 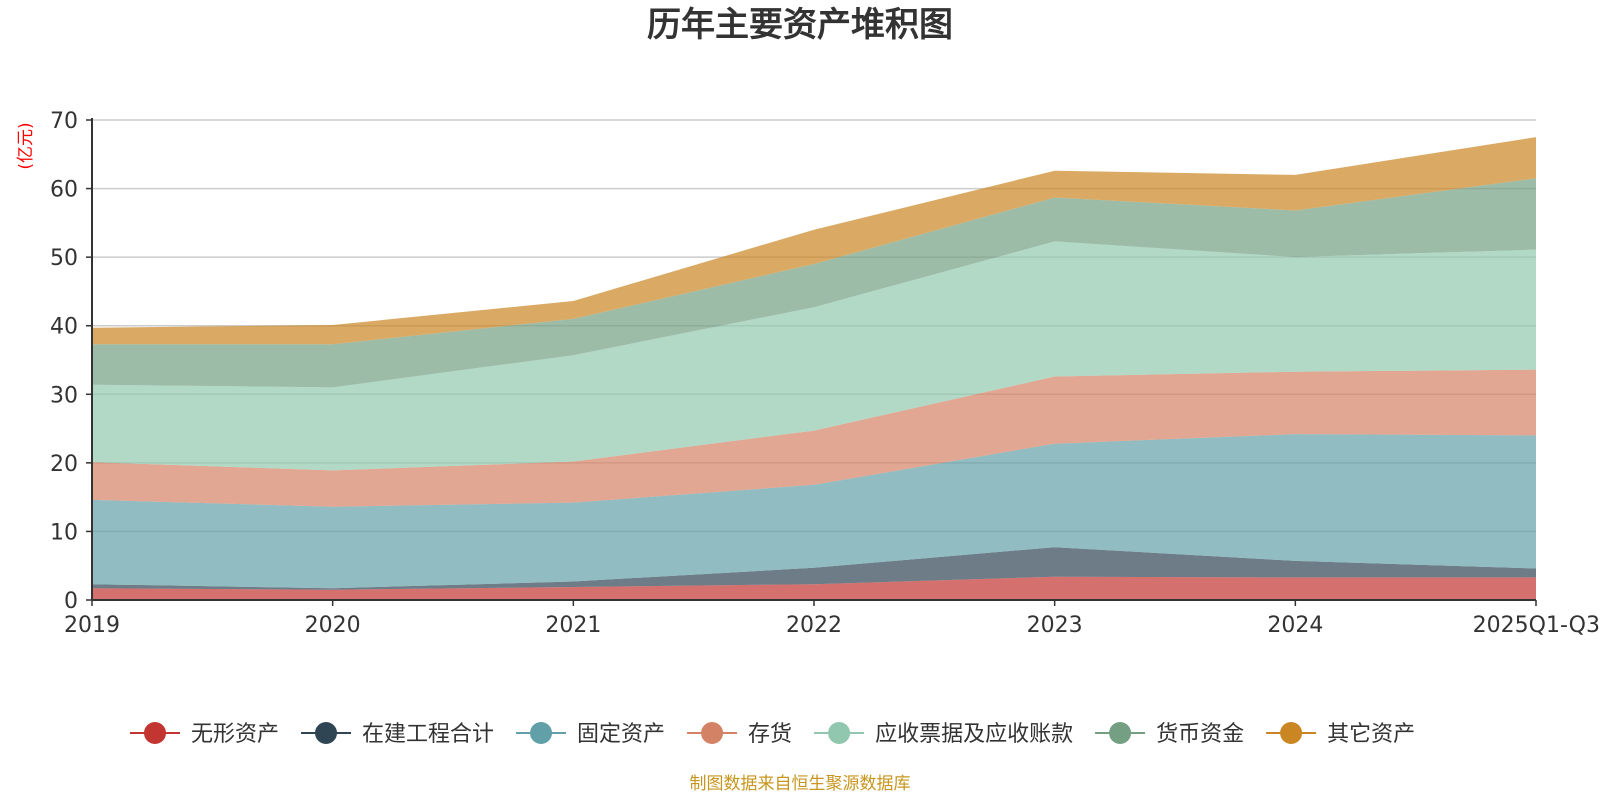 I want to click on x-axis-ticks: 2019 2020 2021 2022 2023 2024 2025Q1-Q3, so click(x=832, y=619).